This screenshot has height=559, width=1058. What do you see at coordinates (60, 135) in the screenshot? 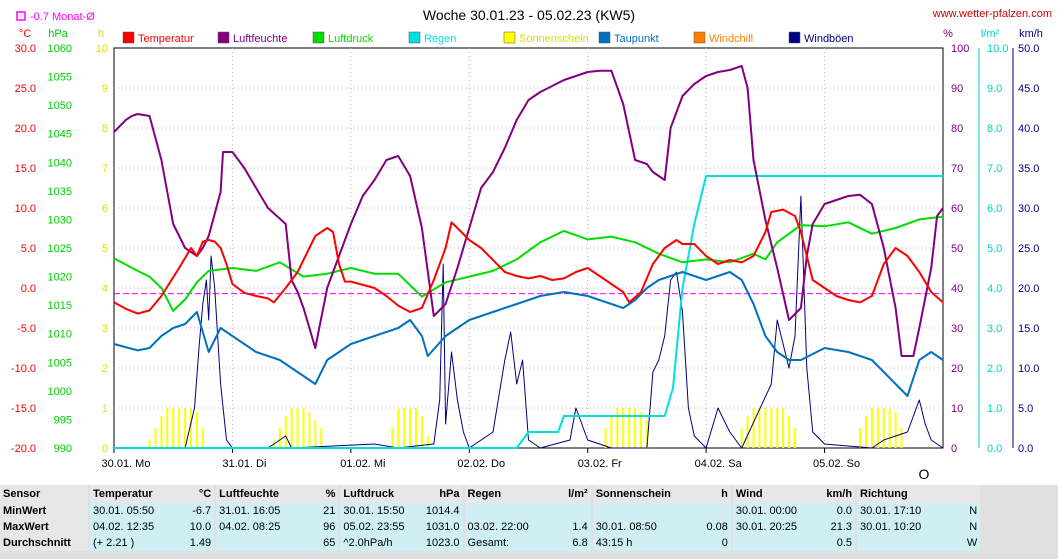
I see `pressure-axis-tick-label: 1045` at bounding box center [60, 135].